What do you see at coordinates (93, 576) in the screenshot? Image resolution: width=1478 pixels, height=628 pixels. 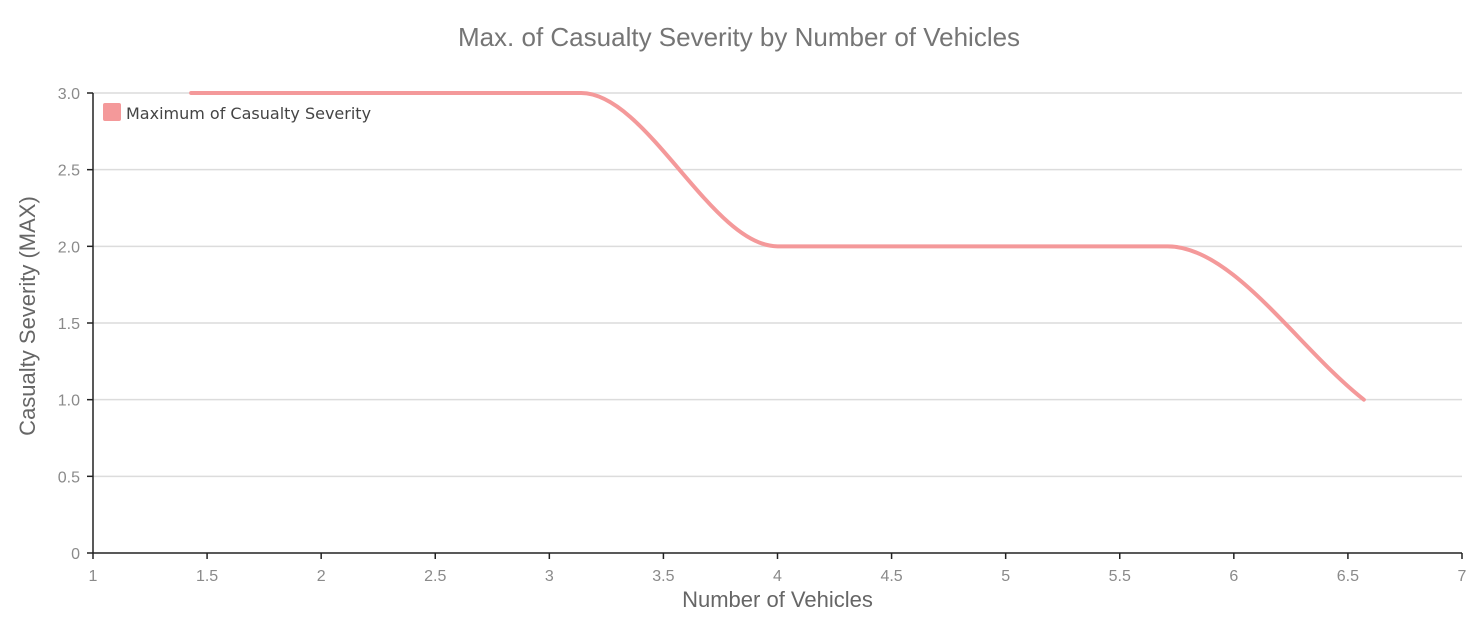 I see `x-tick-label: 1` at bounding box center [93, 576].